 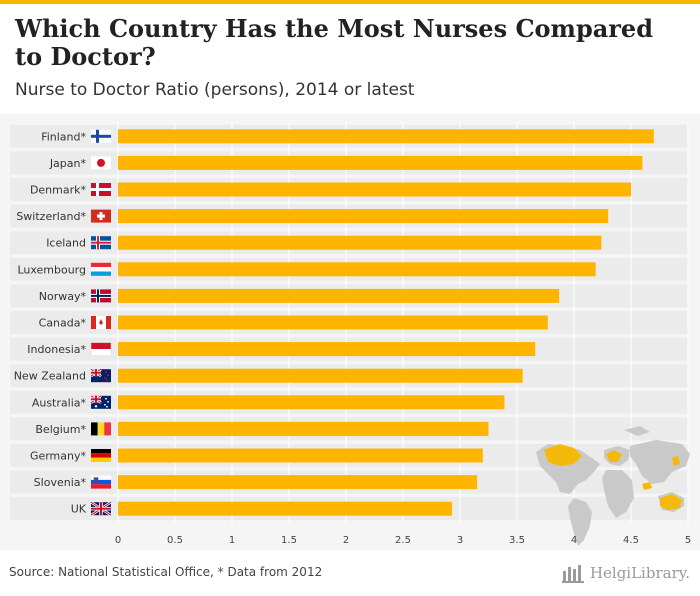 I want to click on brand-logo: HelgiLibrary., so click(x=625, y=573).